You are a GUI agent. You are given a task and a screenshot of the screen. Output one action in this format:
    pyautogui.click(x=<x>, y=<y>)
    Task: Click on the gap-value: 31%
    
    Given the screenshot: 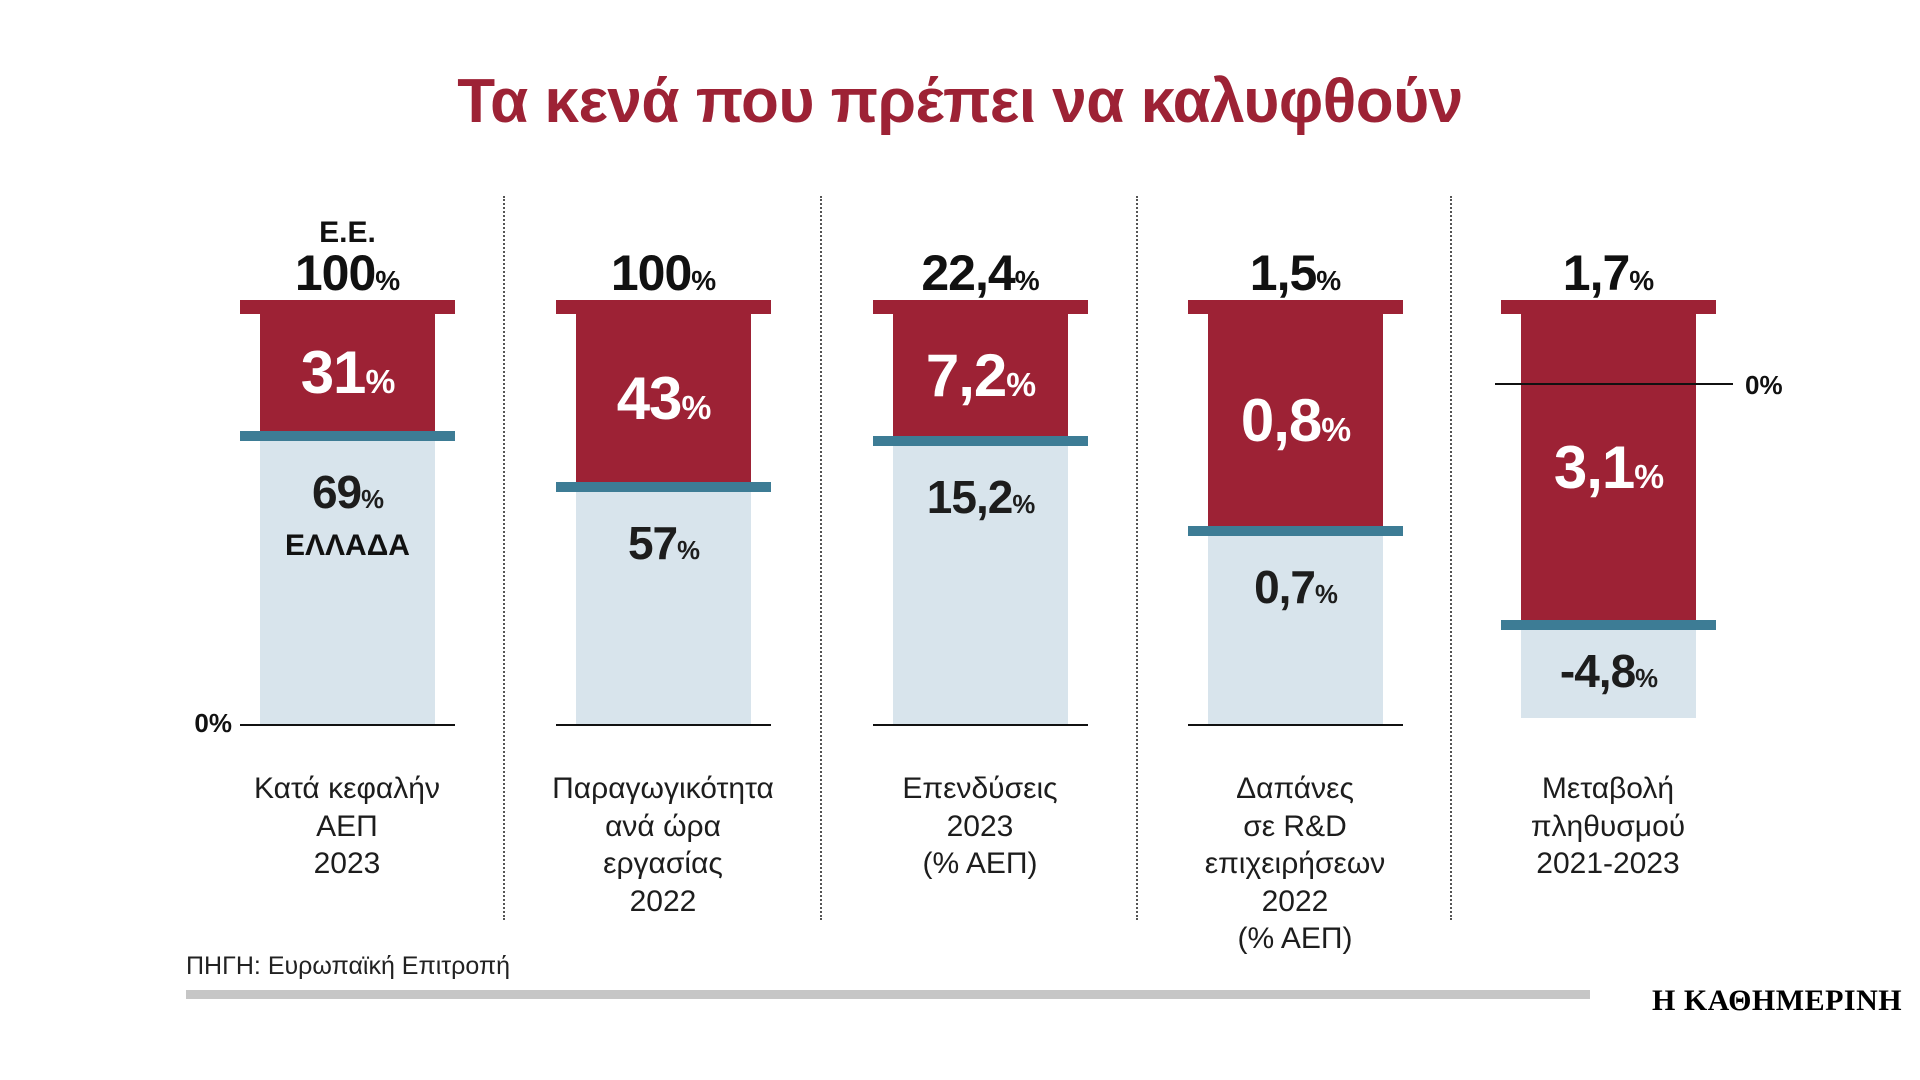 What is the action you would take?
    pyautogui.click(x=348, y=372)
    